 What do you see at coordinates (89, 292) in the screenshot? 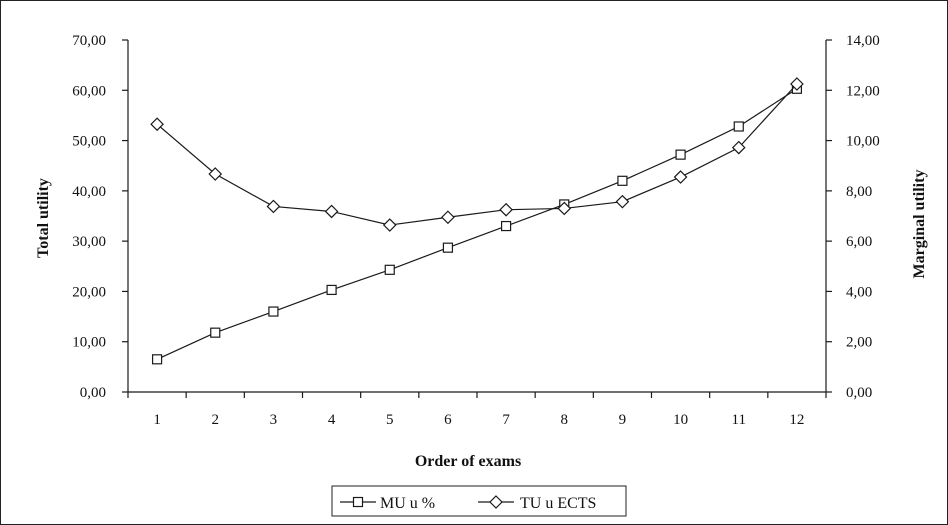
I see `left-tick-label: 20,00` at bounding box center [89, 292].